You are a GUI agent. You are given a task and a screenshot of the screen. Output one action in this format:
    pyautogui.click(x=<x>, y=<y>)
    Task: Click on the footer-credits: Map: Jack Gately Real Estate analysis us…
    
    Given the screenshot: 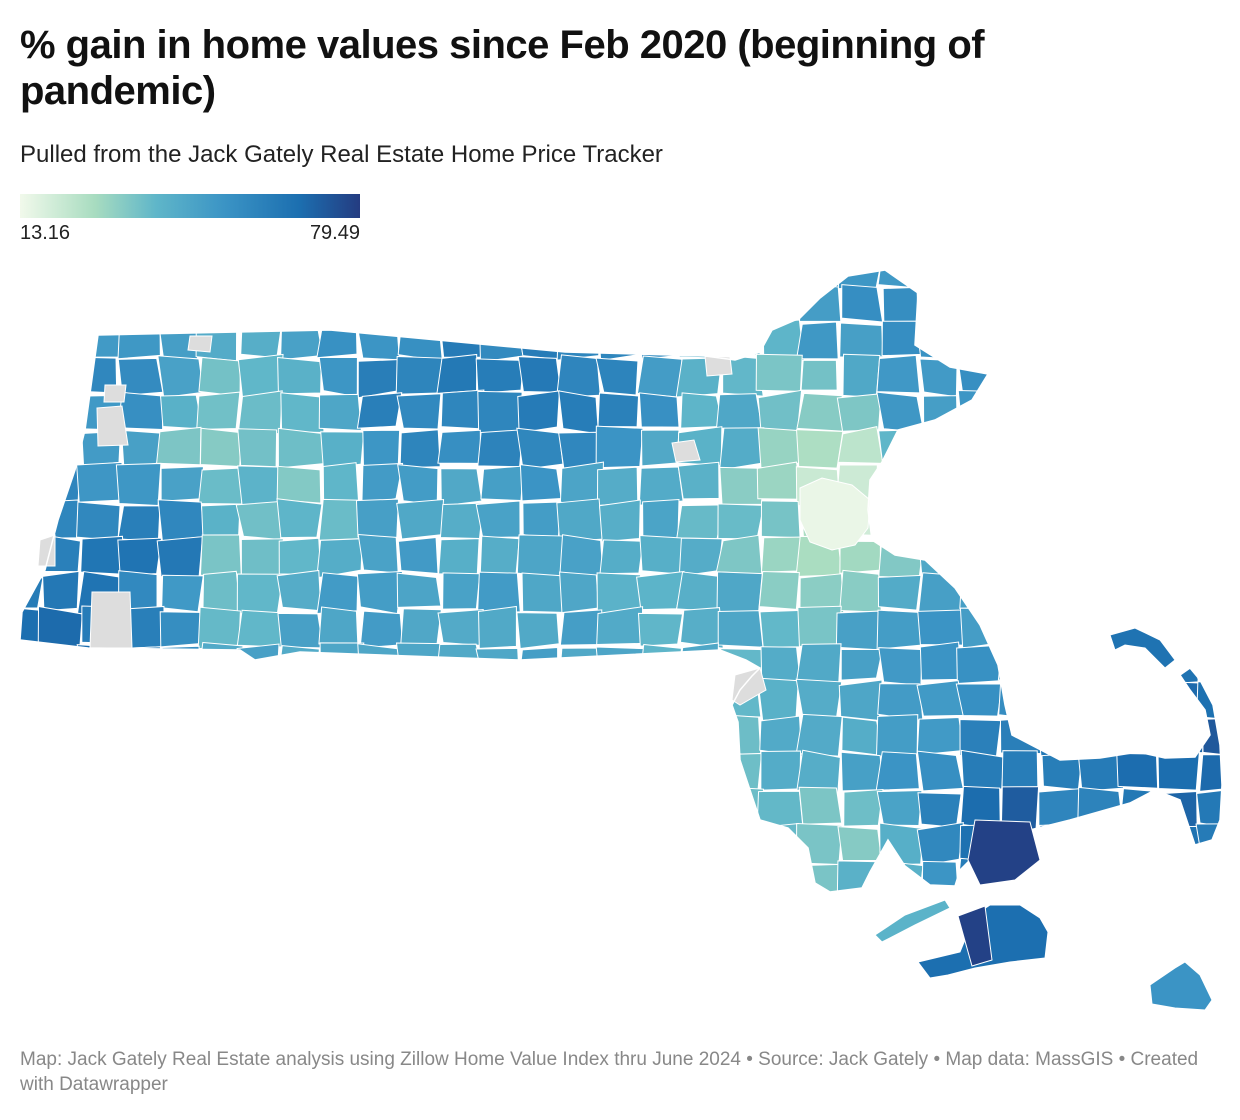 What is the action you would take?
    pyautogui.click(x=609, y=1072)
    